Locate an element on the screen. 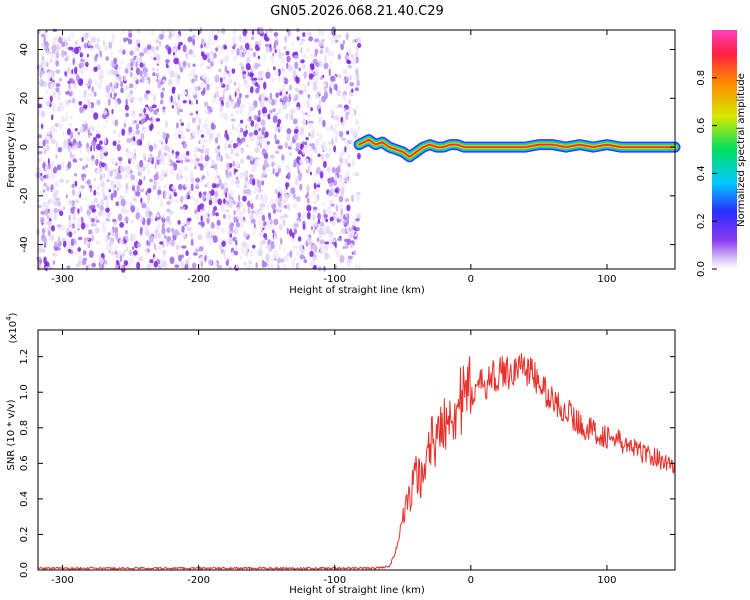 This screenshot has height=600, width=750. y-tick-label: 0.4 is located at coordinates (24, 499).